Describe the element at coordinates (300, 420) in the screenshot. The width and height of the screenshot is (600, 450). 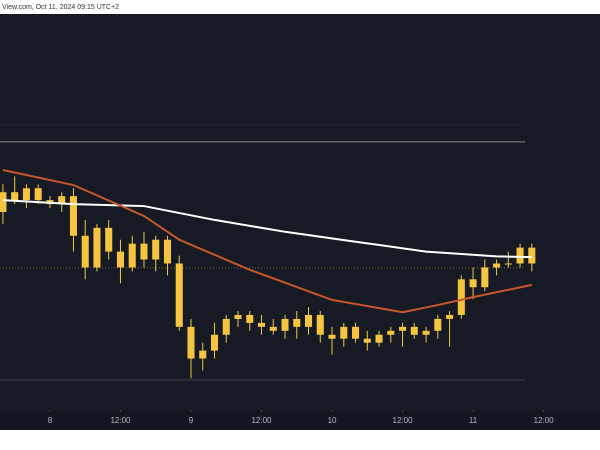
I see `x-axis-bar` at that location.